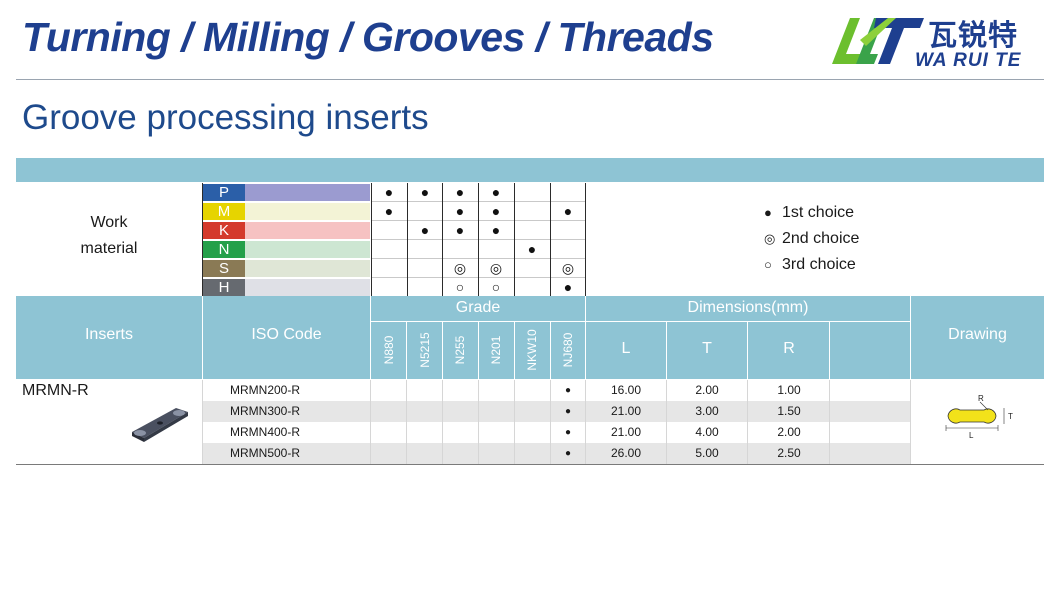 This screenshot has width=1060, height=600. I want to click on material-choice-mark: ○, so click(496, 287).